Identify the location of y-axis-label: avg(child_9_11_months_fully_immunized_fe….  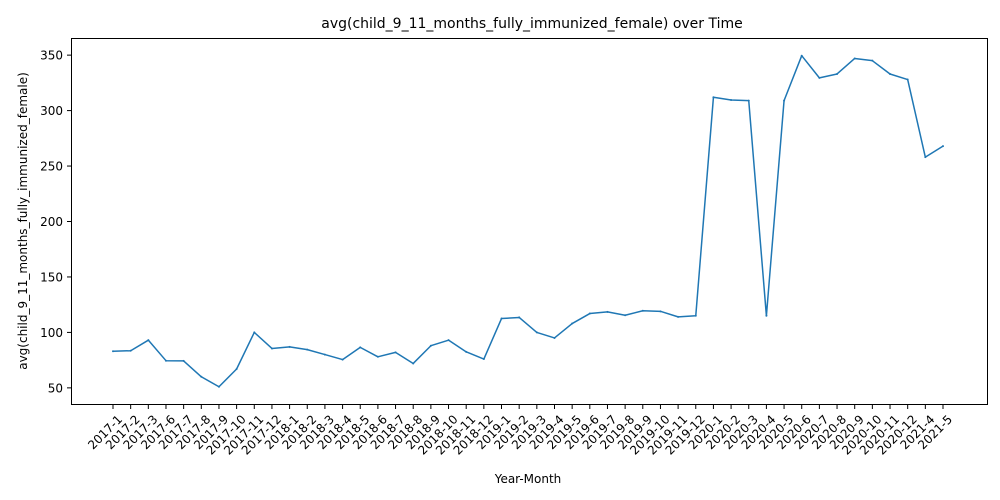
(23, 221).